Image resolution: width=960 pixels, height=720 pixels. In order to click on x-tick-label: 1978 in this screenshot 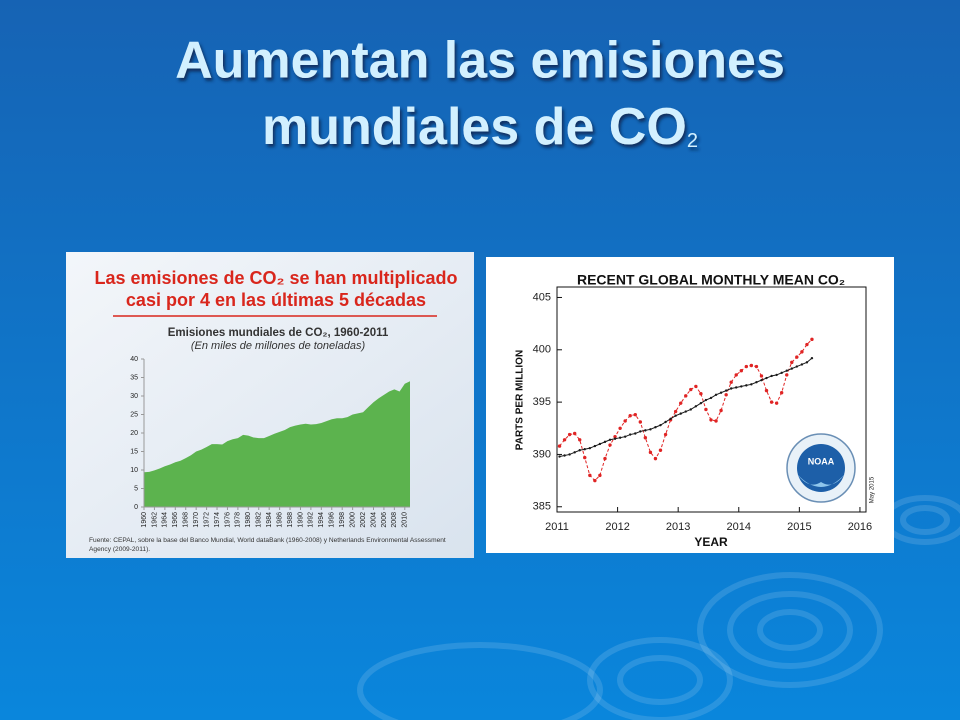, I will do `click(238, 520)`.